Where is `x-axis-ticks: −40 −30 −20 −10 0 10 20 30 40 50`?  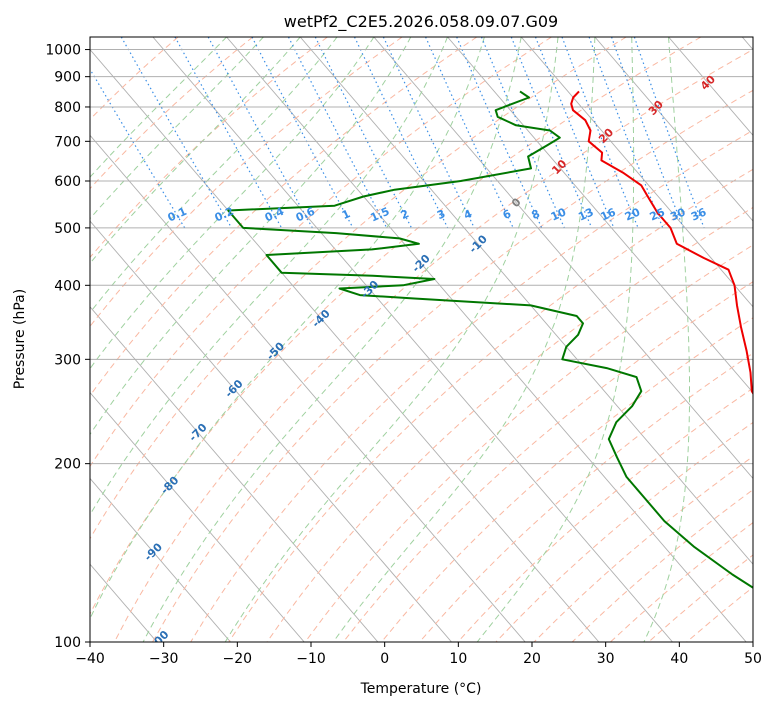
x-axis-ticks: −40 −30 −20 −10 0 10 20 30 40 50 is located at coordinates (418, 654).